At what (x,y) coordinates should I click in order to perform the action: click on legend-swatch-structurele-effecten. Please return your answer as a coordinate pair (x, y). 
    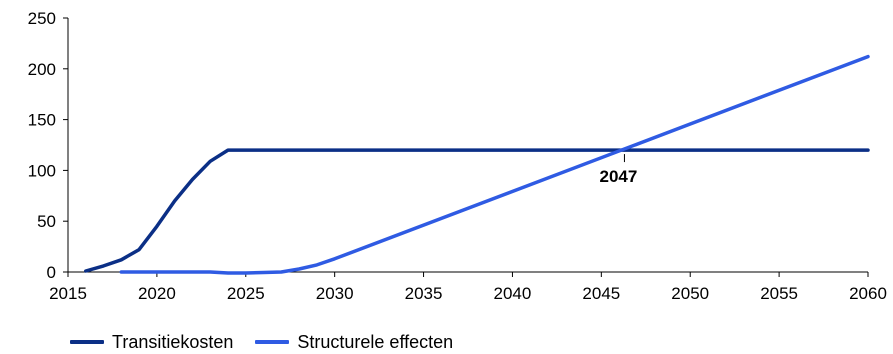
    Looking at the image, I should click on (272, 342).